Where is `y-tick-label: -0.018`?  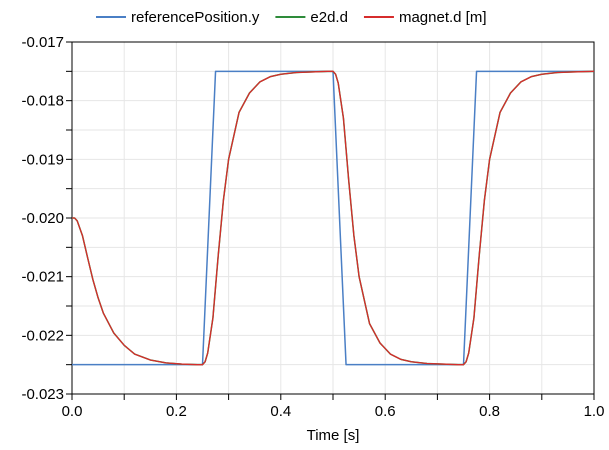 y-tick-label: -0.018 is located at coordinates (42, 101).